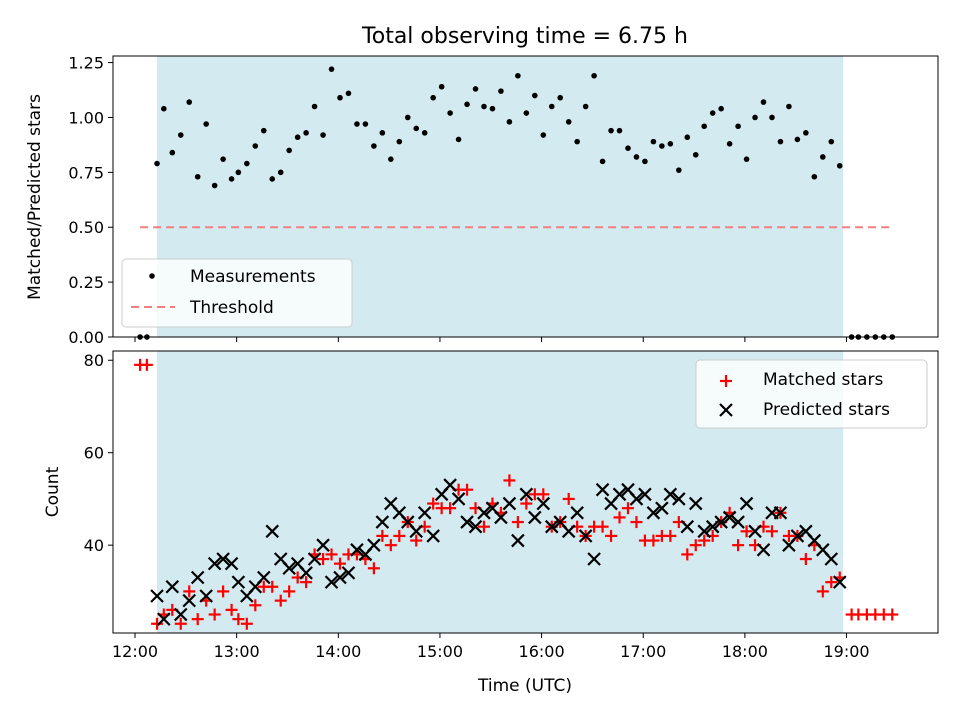  I want to click on top-legend-box, so click(237, 293).